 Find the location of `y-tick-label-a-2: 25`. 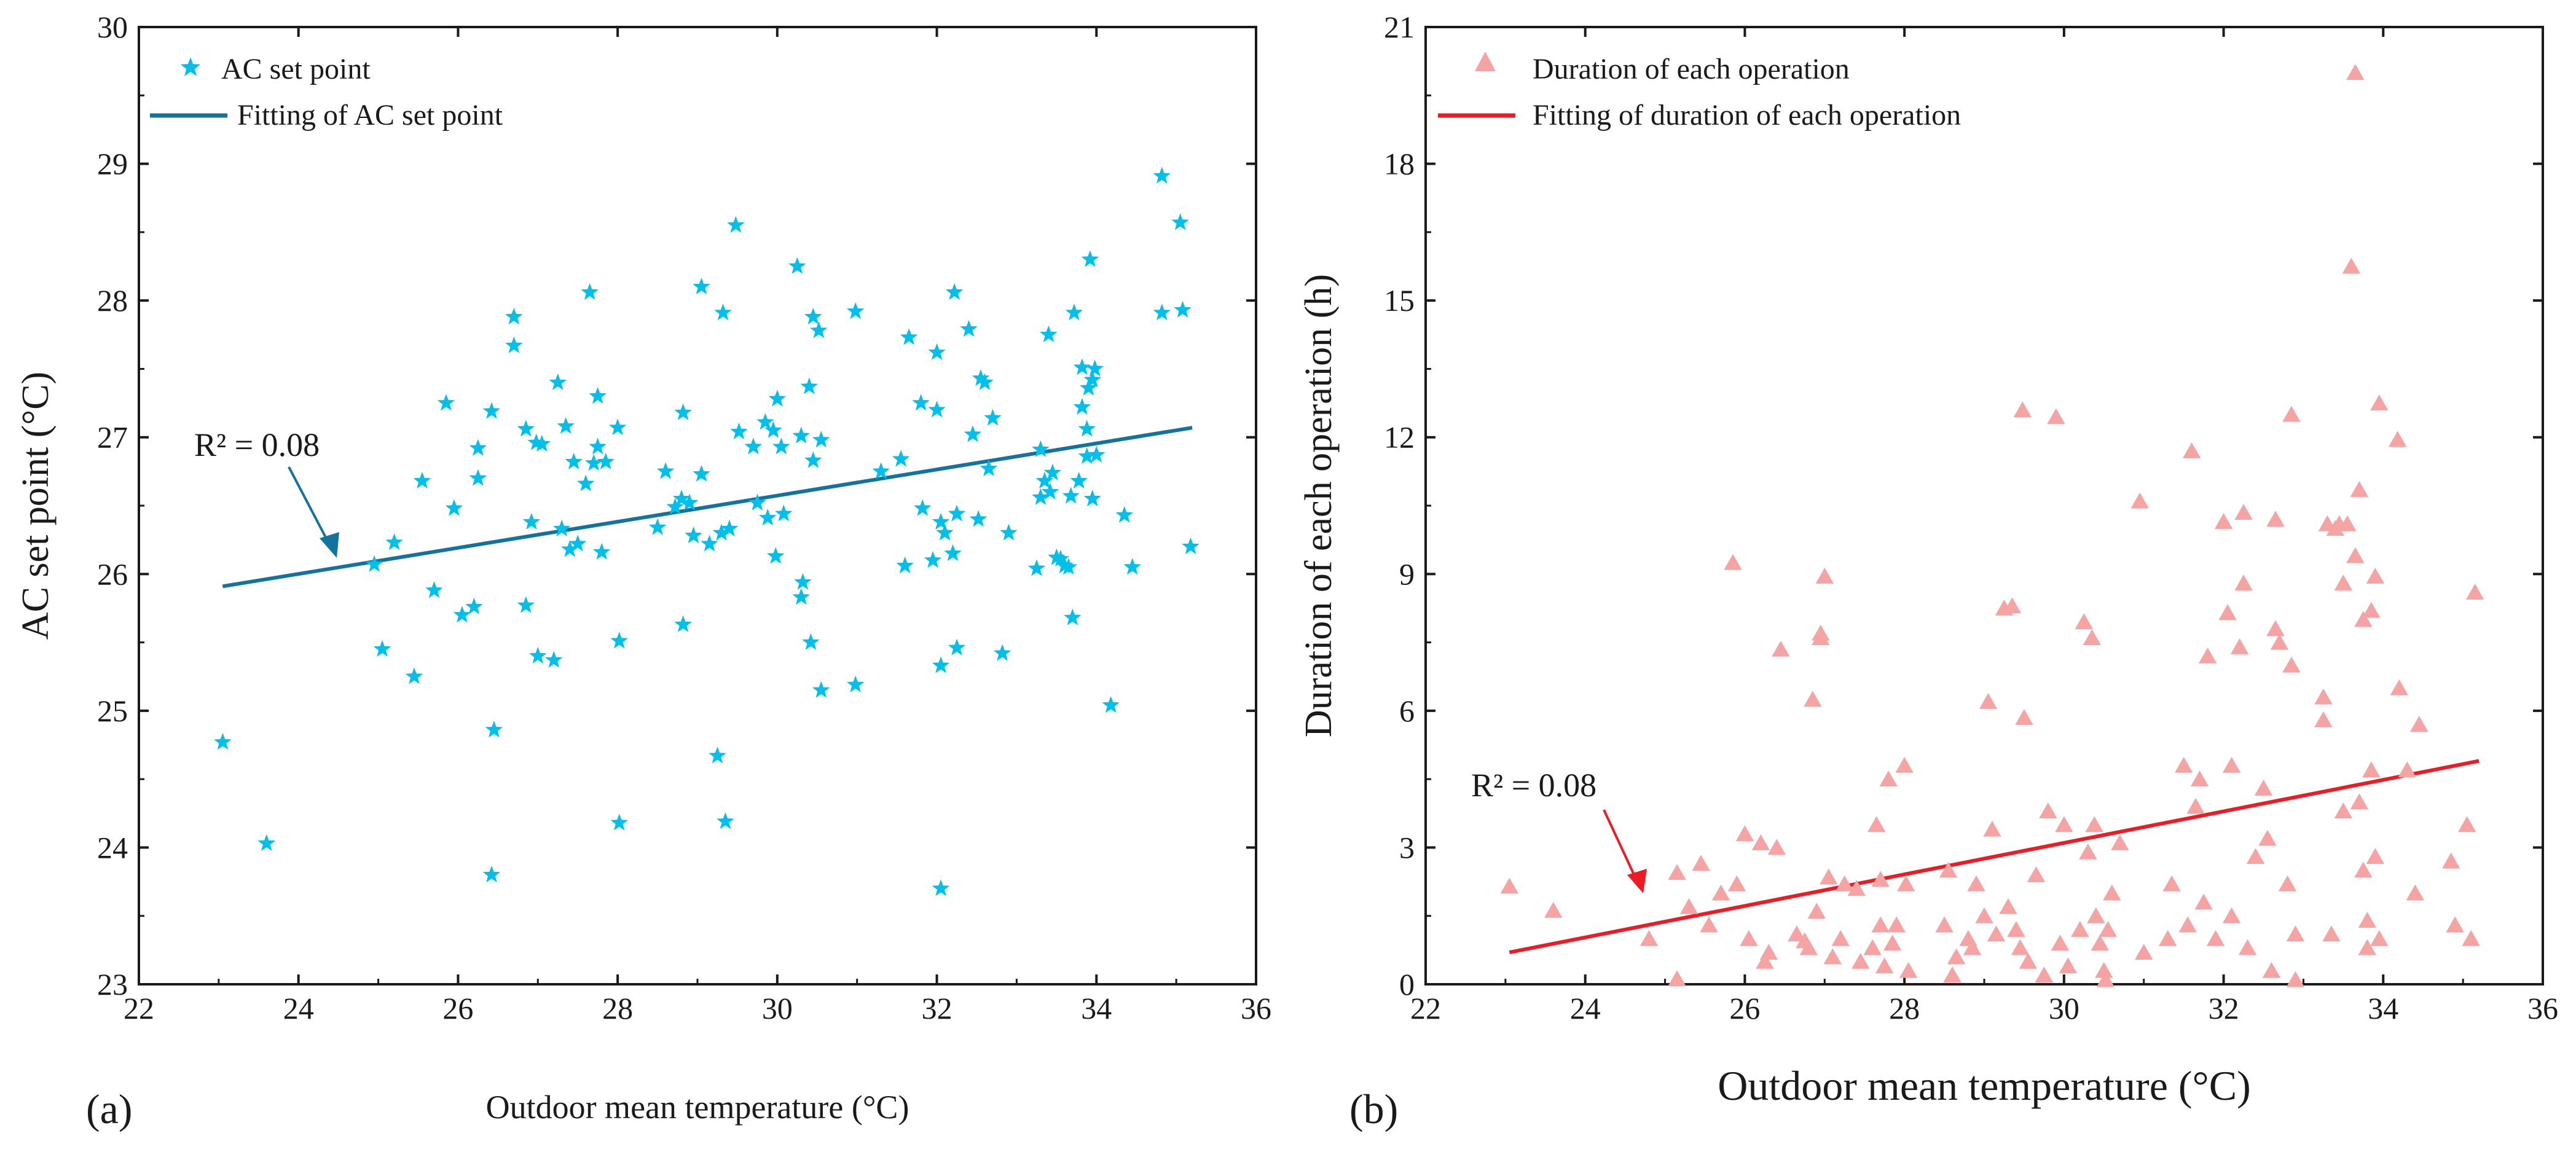

y-tick-label-a-2: 25 is located at coordinates (112, 711).